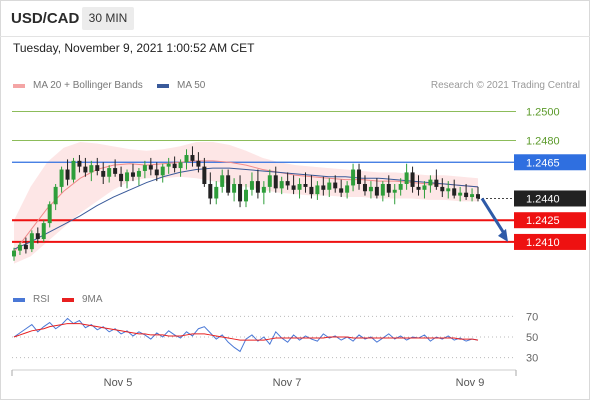 The width and height of the screenshot is (590, 400). Describe the element at coordinates (108, 18) in the screenshot. I see `interval-button: 30 MIN` at that location.